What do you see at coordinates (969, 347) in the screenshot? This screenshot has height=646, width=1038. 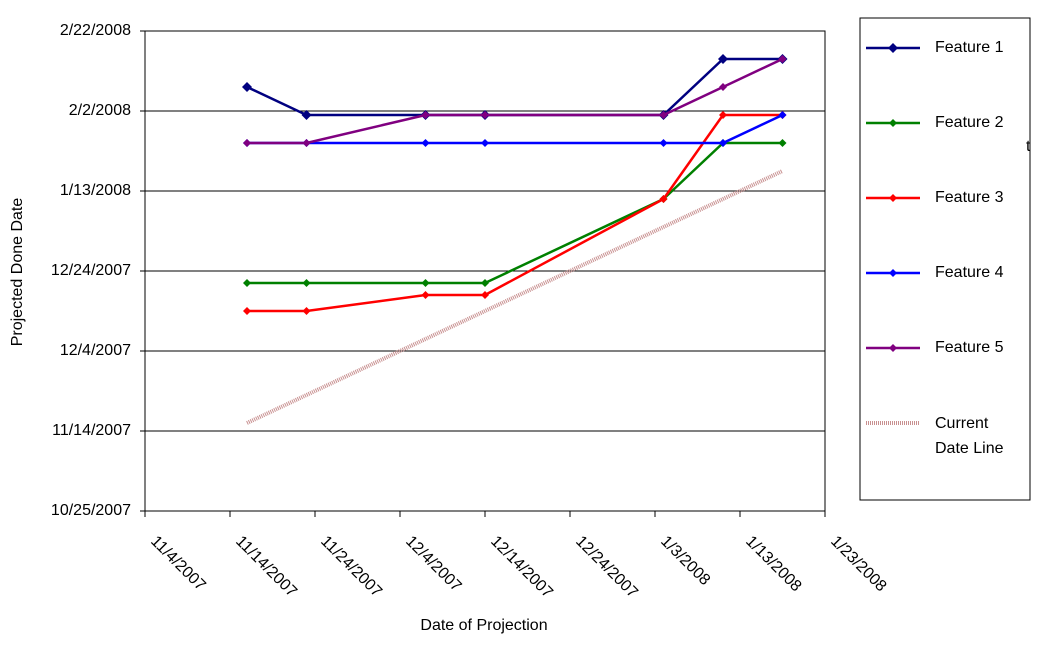 I see `legend-label: Feature 5` at bounding box center [969, 347].